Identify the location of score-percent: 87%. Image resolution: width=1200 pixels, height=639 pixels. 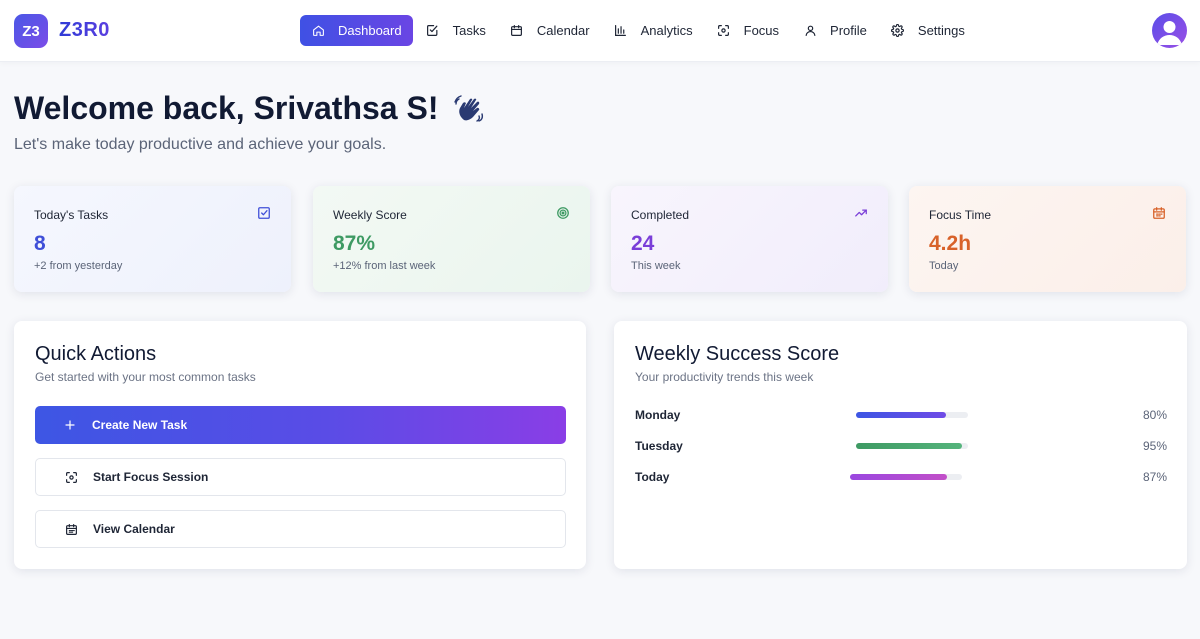
(1154, 477).